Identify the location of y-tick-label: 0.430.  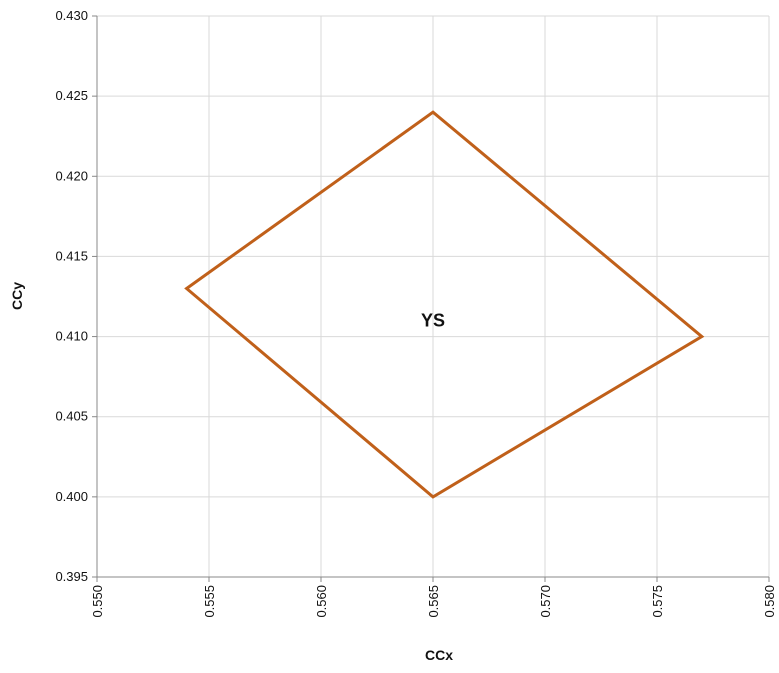
(71, 15).